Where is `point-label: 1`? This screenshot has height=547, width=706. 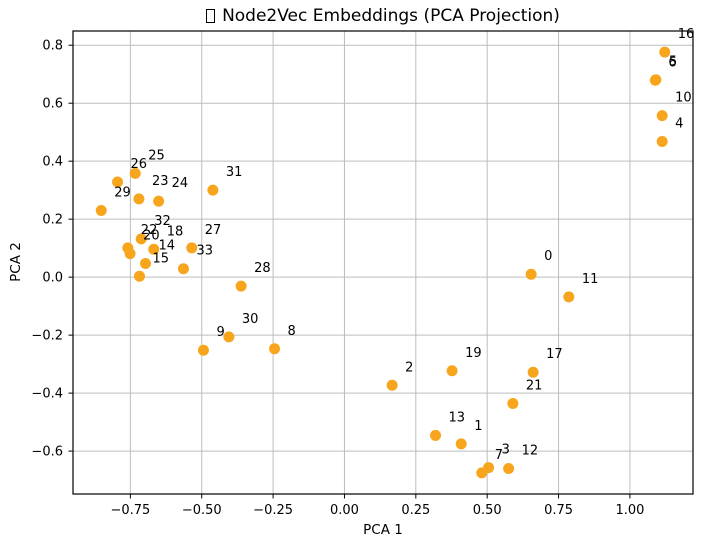
point-label: 1 is located at coordinates (478, 426).